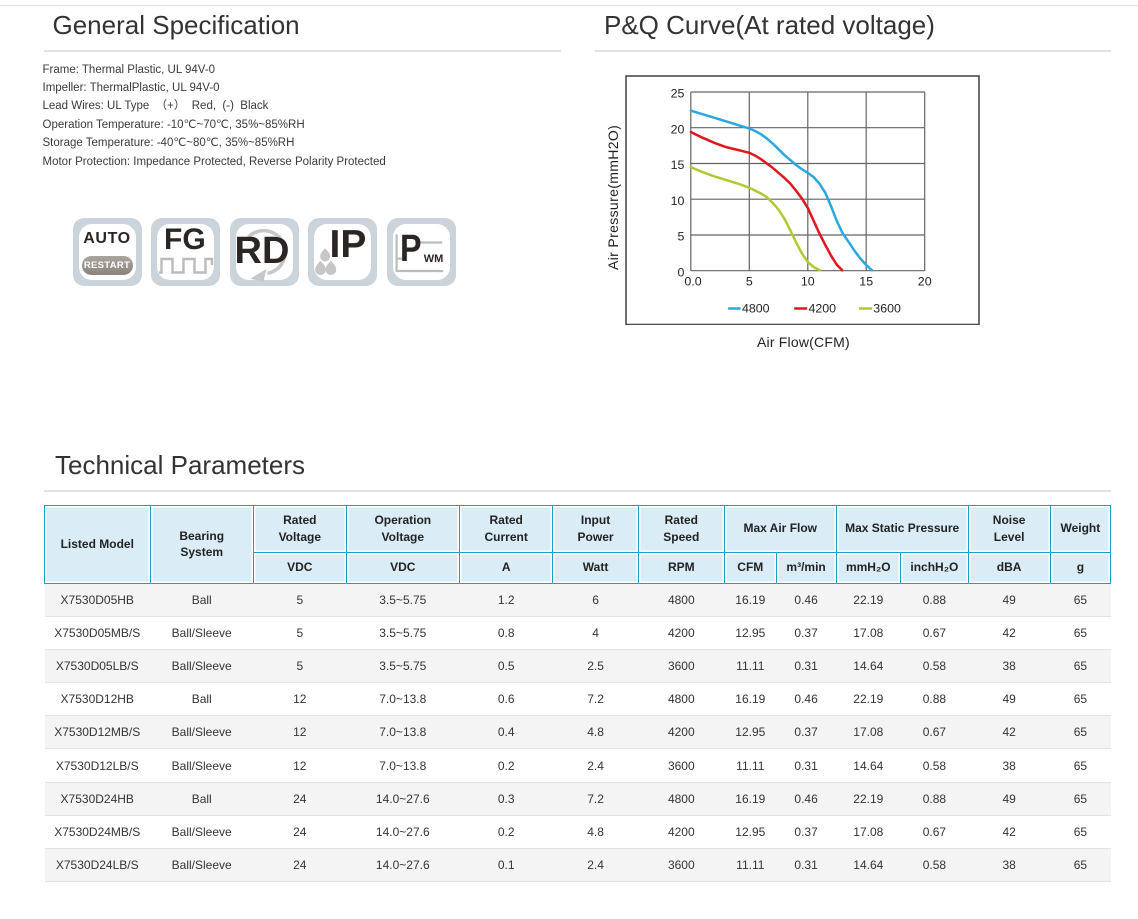 The height and width of the screenshot is (919, 1138). Describe the element at coordinates (887, 308) in the screenshot. I see `svg-text: 3600` at that location.